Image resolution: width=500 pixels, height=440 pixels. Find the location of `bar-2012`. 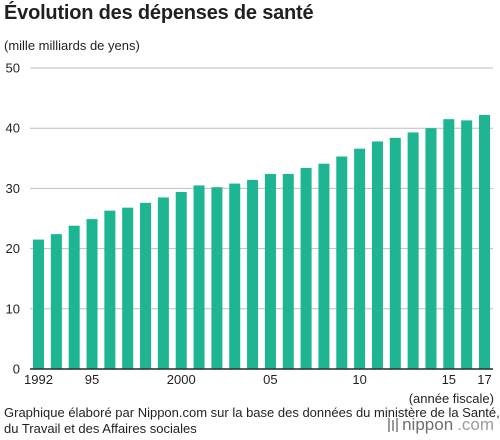

bar-2012 is located at coordinates (395, 253).